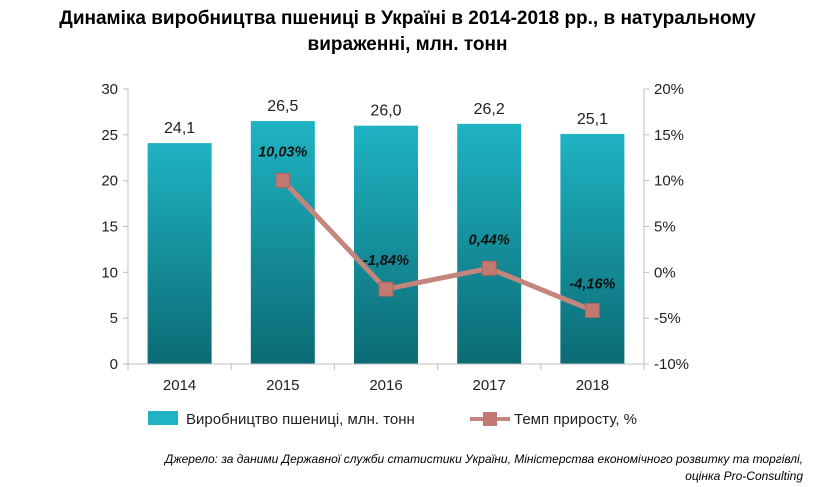 Image resolution: width=815 pixels, height=487 pixels. Describe the element at coordinates (592, 385) in the screenshot. I see `x-tick-label: 2018` at that location.